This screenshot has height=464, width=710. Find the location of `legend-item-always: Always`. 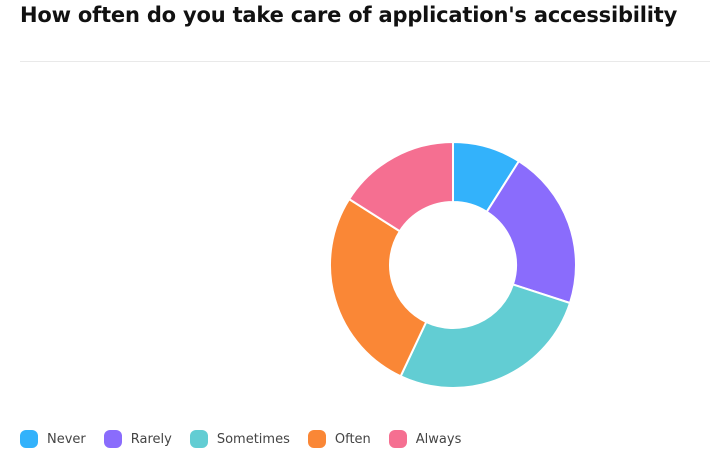

legend-item-always: Always is located at coordinates (425, 439).